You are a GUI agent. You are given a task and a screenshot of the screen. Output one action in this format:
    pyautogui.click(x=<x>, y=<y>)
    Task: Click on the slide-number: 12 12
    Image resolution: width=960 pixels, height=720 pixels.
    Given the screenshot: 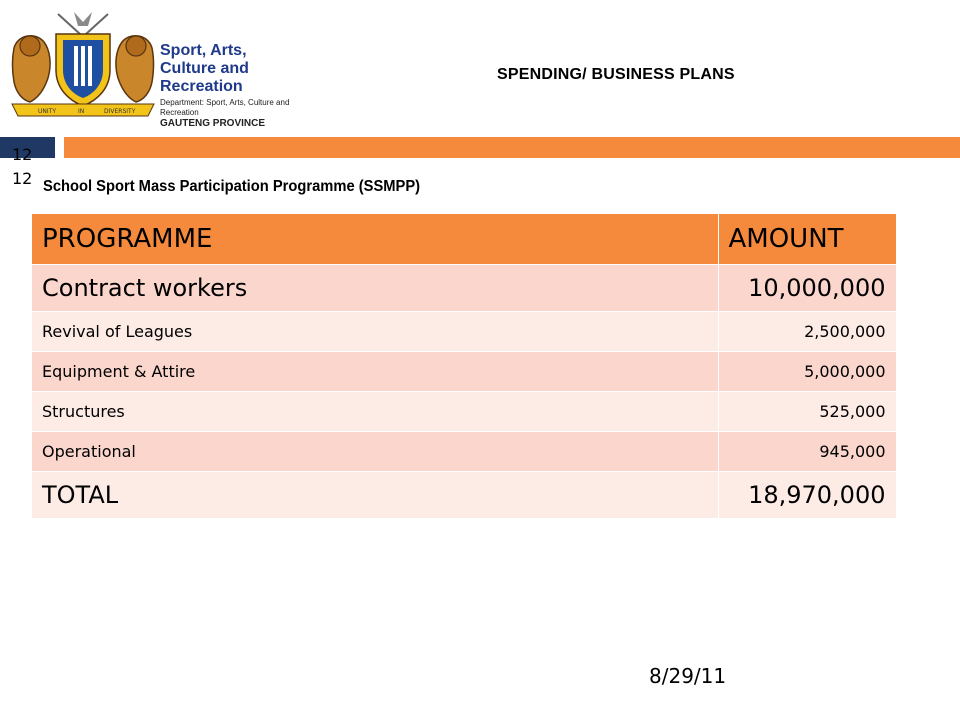 What is the action you would take?
    pyautogui.click(x=32, y=167)
    